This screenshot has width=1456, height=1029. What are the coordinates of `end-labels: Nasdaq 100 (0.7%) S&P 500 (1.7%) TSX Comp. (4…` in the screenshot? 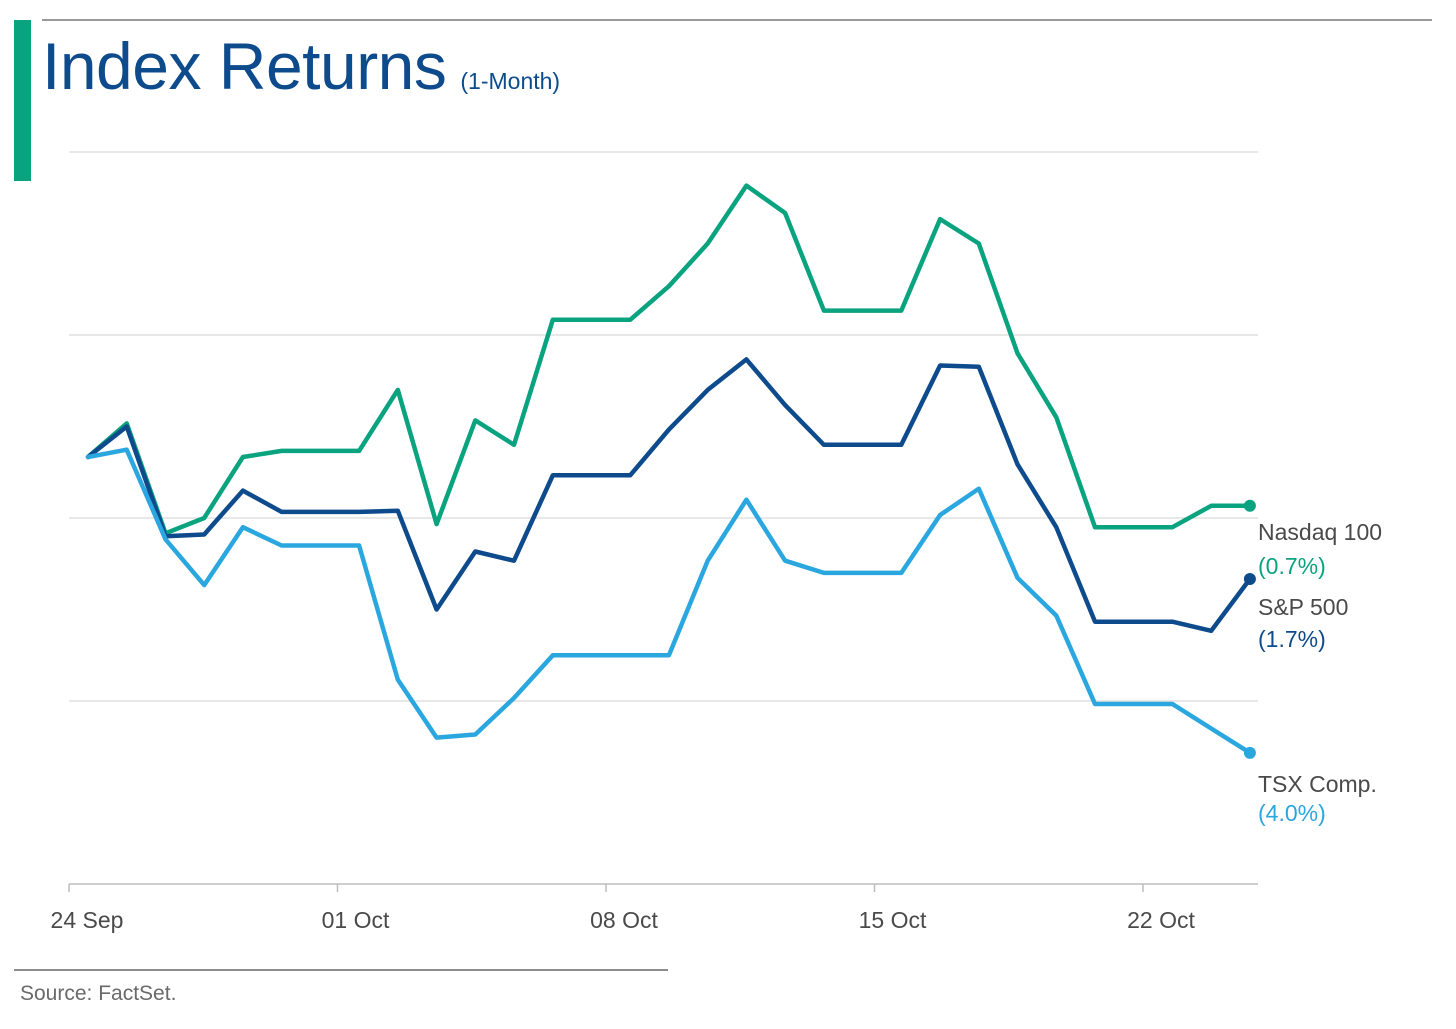 It's located at (1320, 672).